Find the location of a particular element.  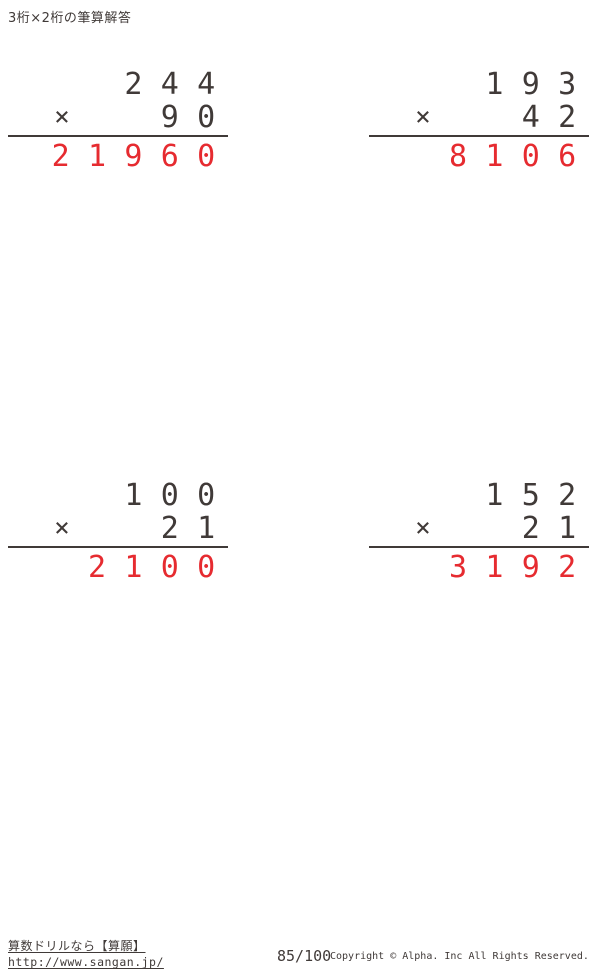

site-url-link: http://www.sangan.jp/ is located at coordinates (86, 962).